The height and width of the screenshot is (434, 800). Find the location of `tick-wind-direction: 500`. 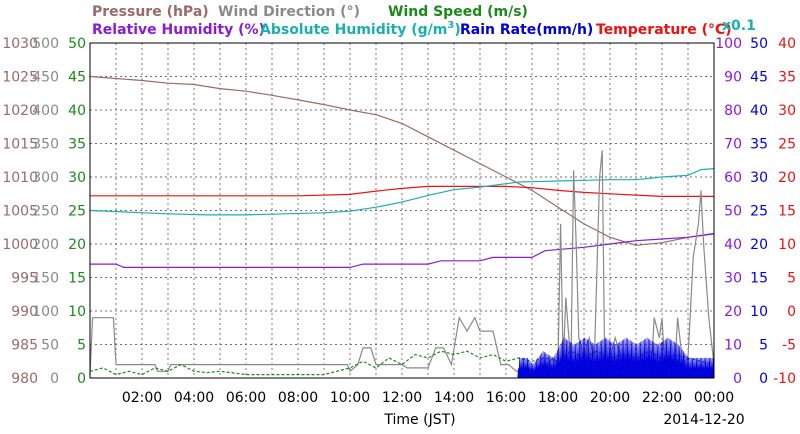

tick-wind-direction: 500 is located at coordinates (45, 44).